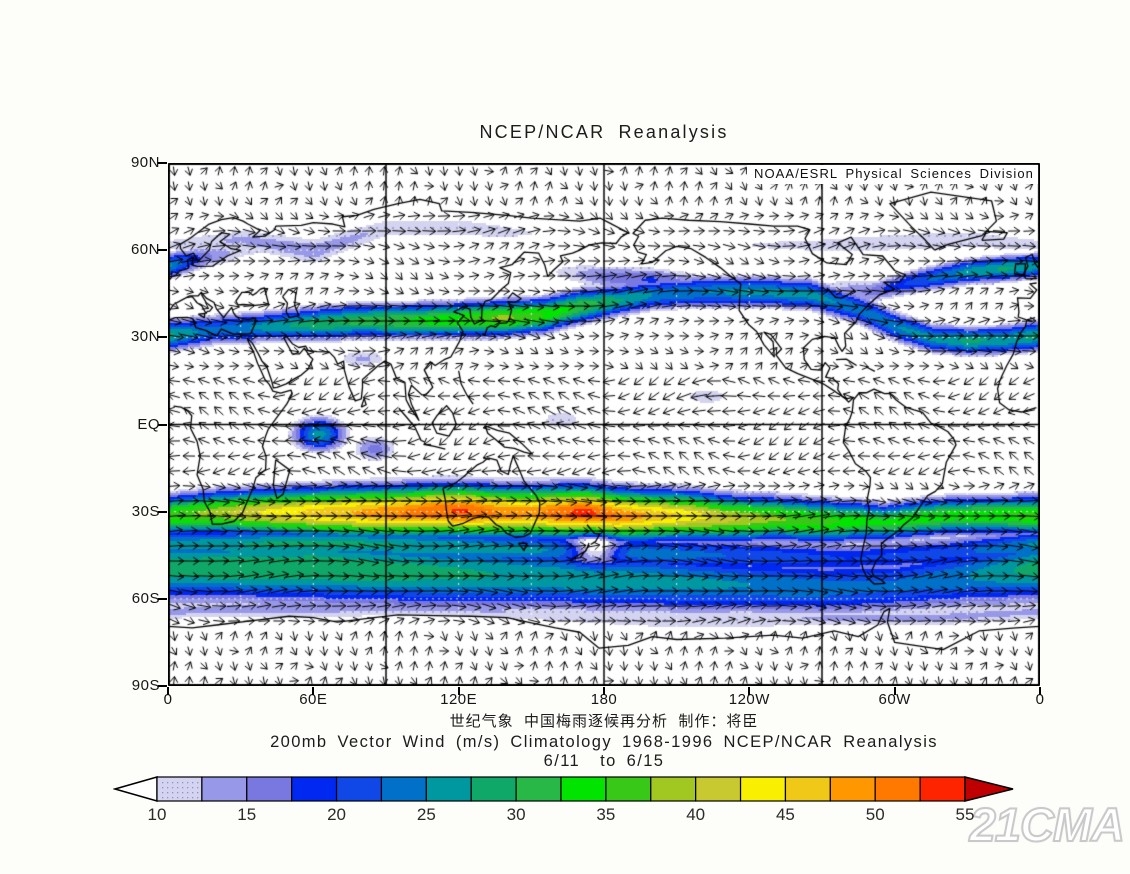 The height and width of the screenshot is (874, 1130). What do you see at coordinates (145, 511) in the screenshot?
I see `lat-label-30S: 30S` at bounding box center [145, 511].